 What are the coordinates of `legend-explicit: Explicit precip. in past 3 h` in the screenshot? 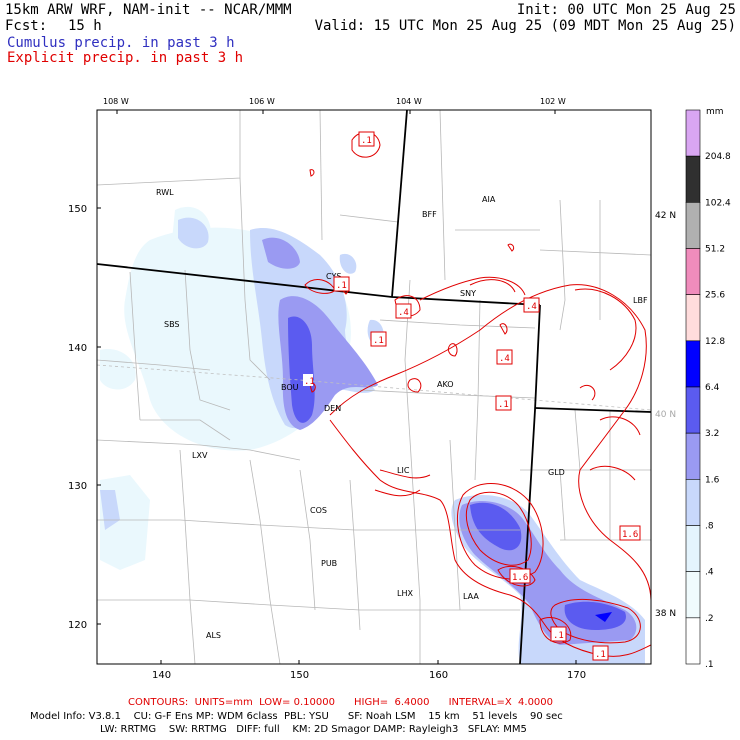 It's located at (125, 58).